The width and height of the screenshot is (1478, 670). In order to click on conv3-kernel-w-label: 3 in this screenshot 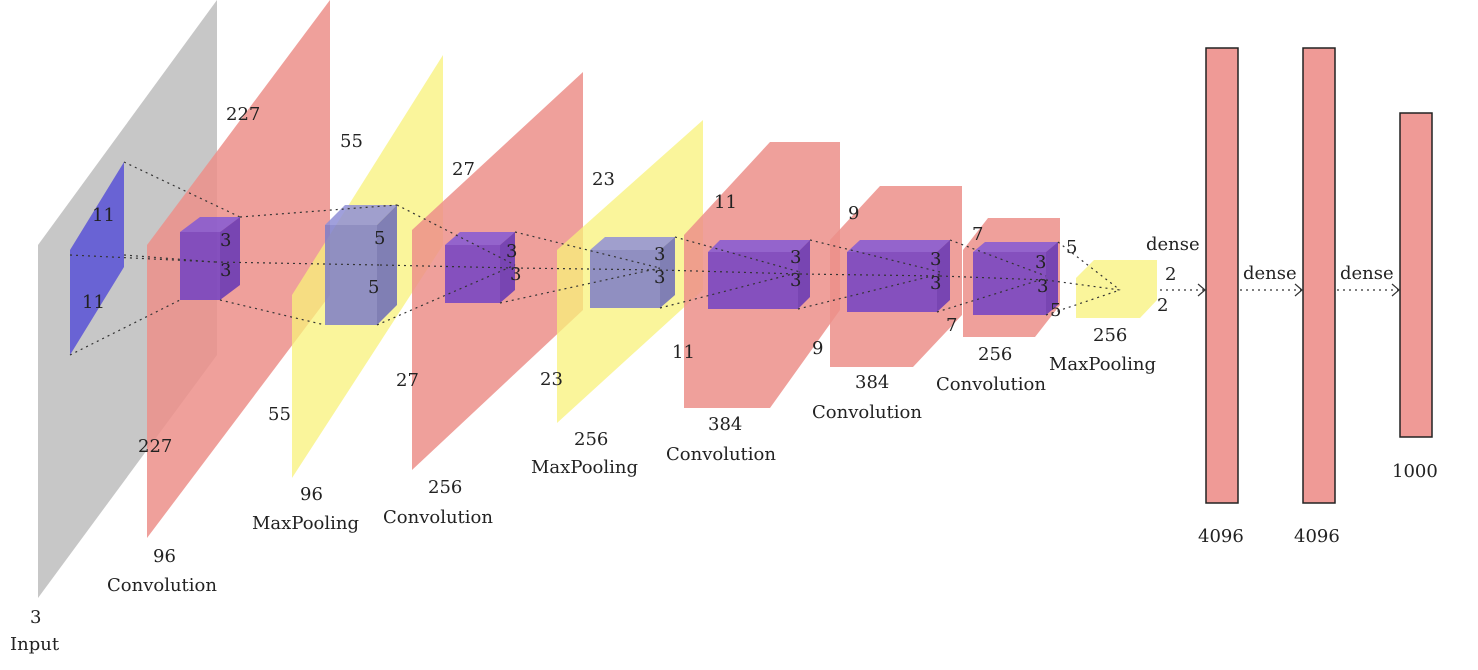, I will do `click(795, 280)`.